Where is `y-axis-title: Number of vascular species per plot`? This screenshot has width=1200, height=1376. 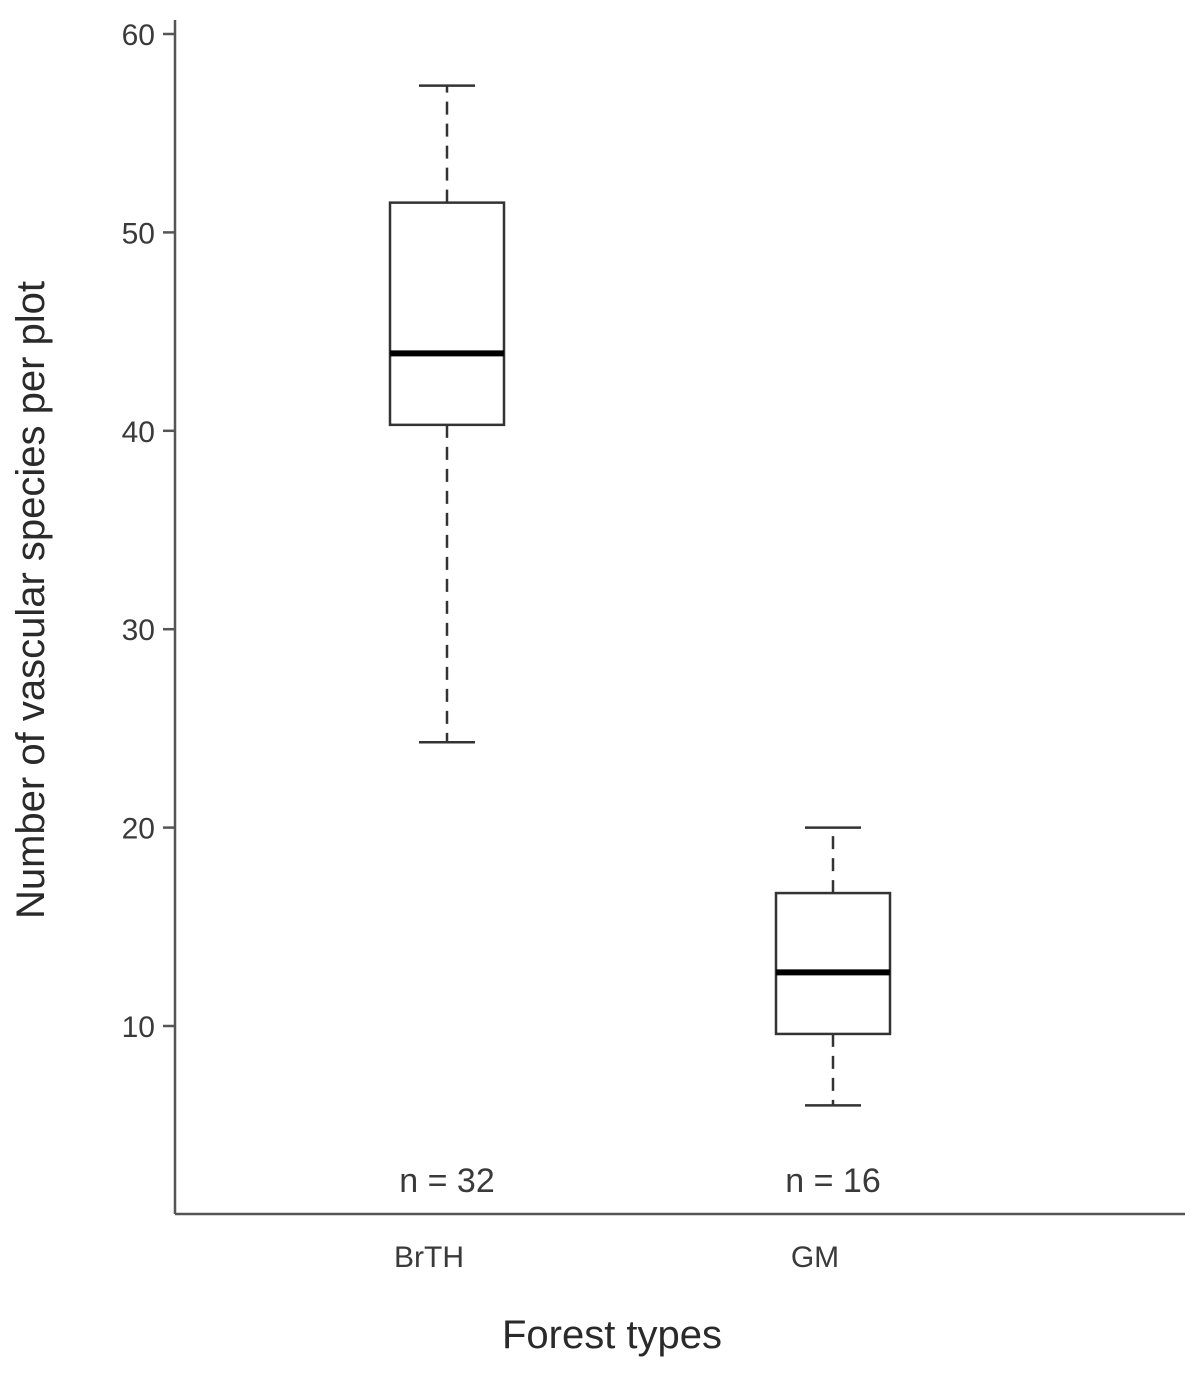
y-axis-title: Number of vascular species per plot is located at coordinates (31, 600).